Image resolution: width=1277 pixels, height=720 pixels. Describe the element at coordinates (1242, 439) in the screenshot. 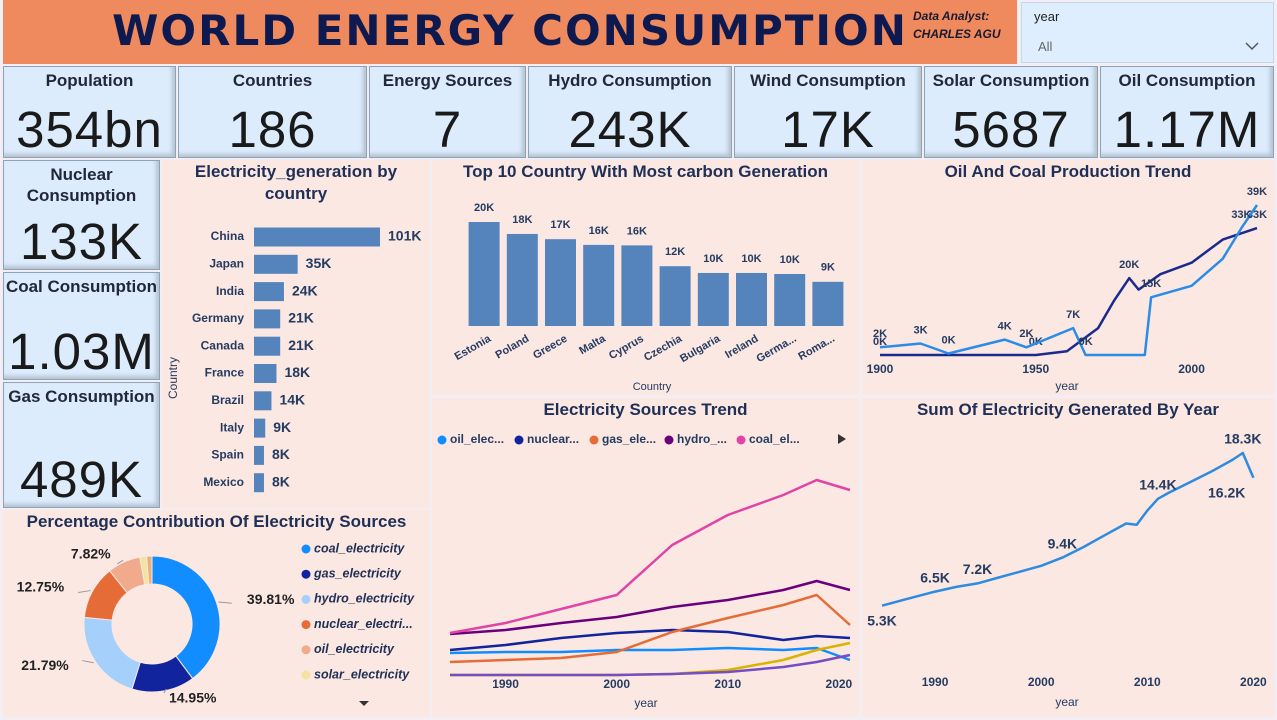

I see `data-label: 18.3K` at that location.